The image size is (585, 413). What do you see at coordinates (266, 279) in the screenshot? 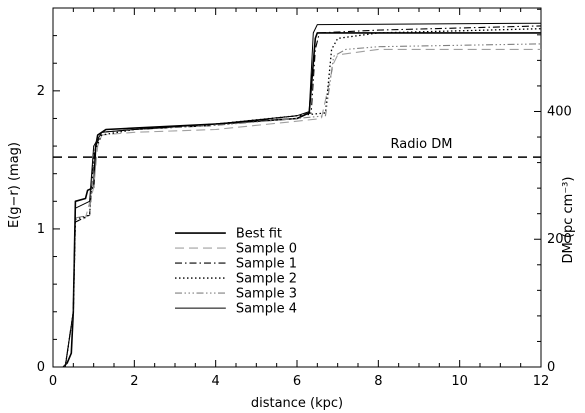
I see `legend-label-3: Sample 2` at bounding box center [266, 279].